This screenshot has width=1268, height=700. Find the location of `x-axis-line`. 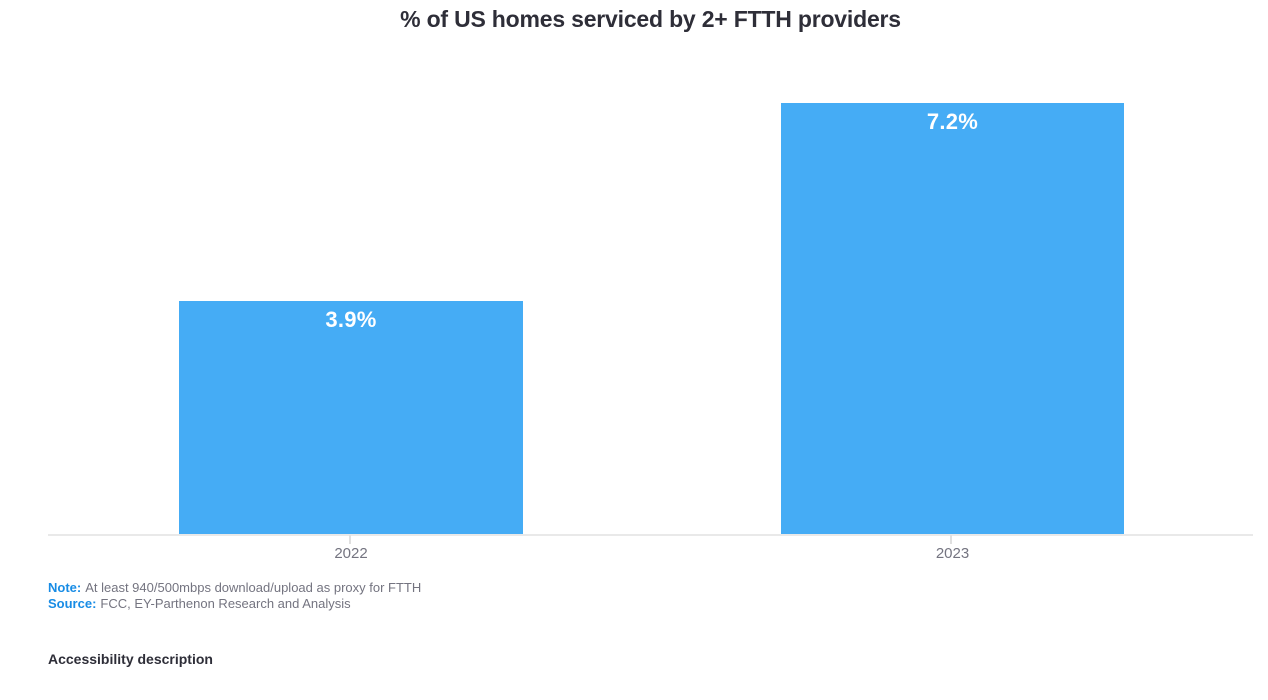

x-axis-line is located at coordinates (650, 535).